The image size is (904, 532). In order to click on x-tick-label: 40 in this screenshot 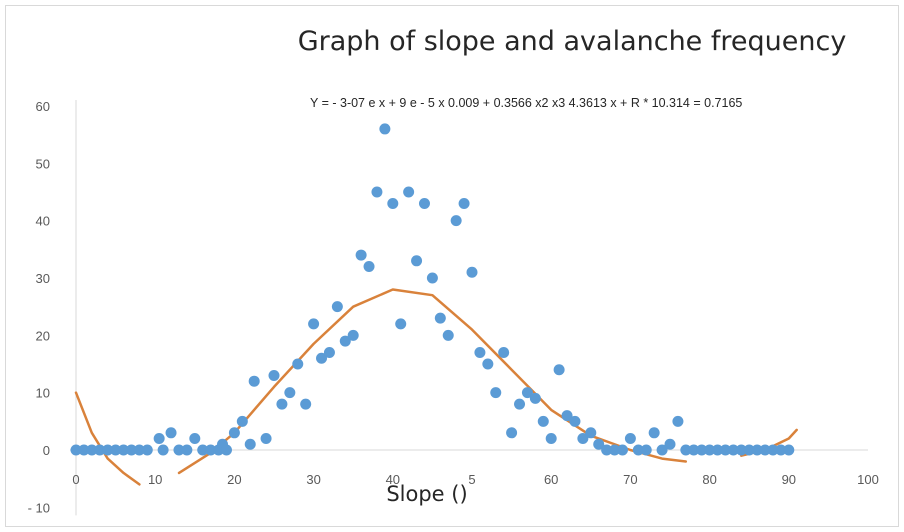, I will do `click(393, 479)`.